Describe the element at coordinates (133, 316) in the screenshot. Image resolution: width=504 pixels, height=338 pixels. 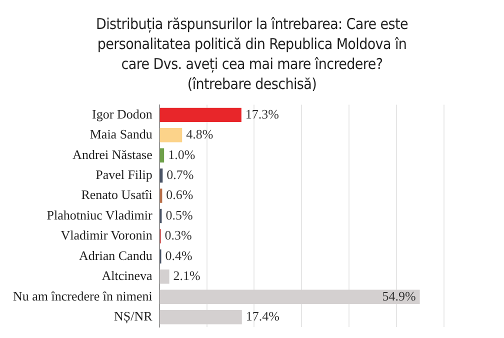
I see `y-tick-label: NȘ/NR` at that location.